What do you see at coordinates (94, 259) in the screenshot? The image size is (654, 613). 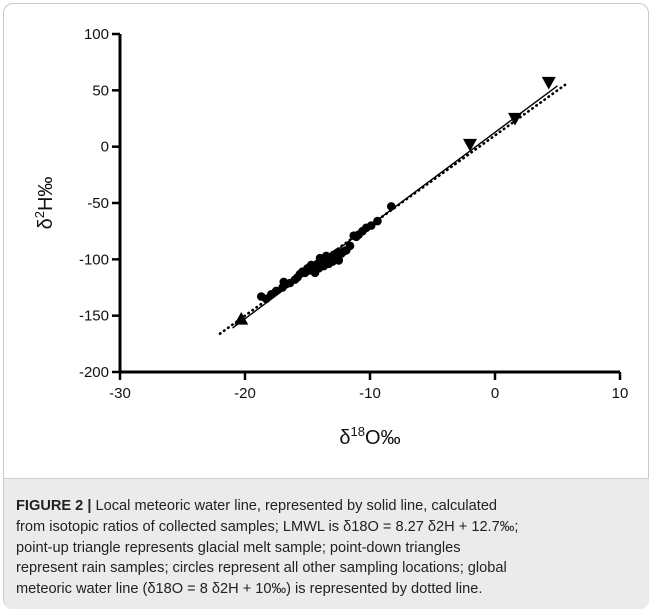 I see `y-tick-label: -100` at bounding box center [94, 259].